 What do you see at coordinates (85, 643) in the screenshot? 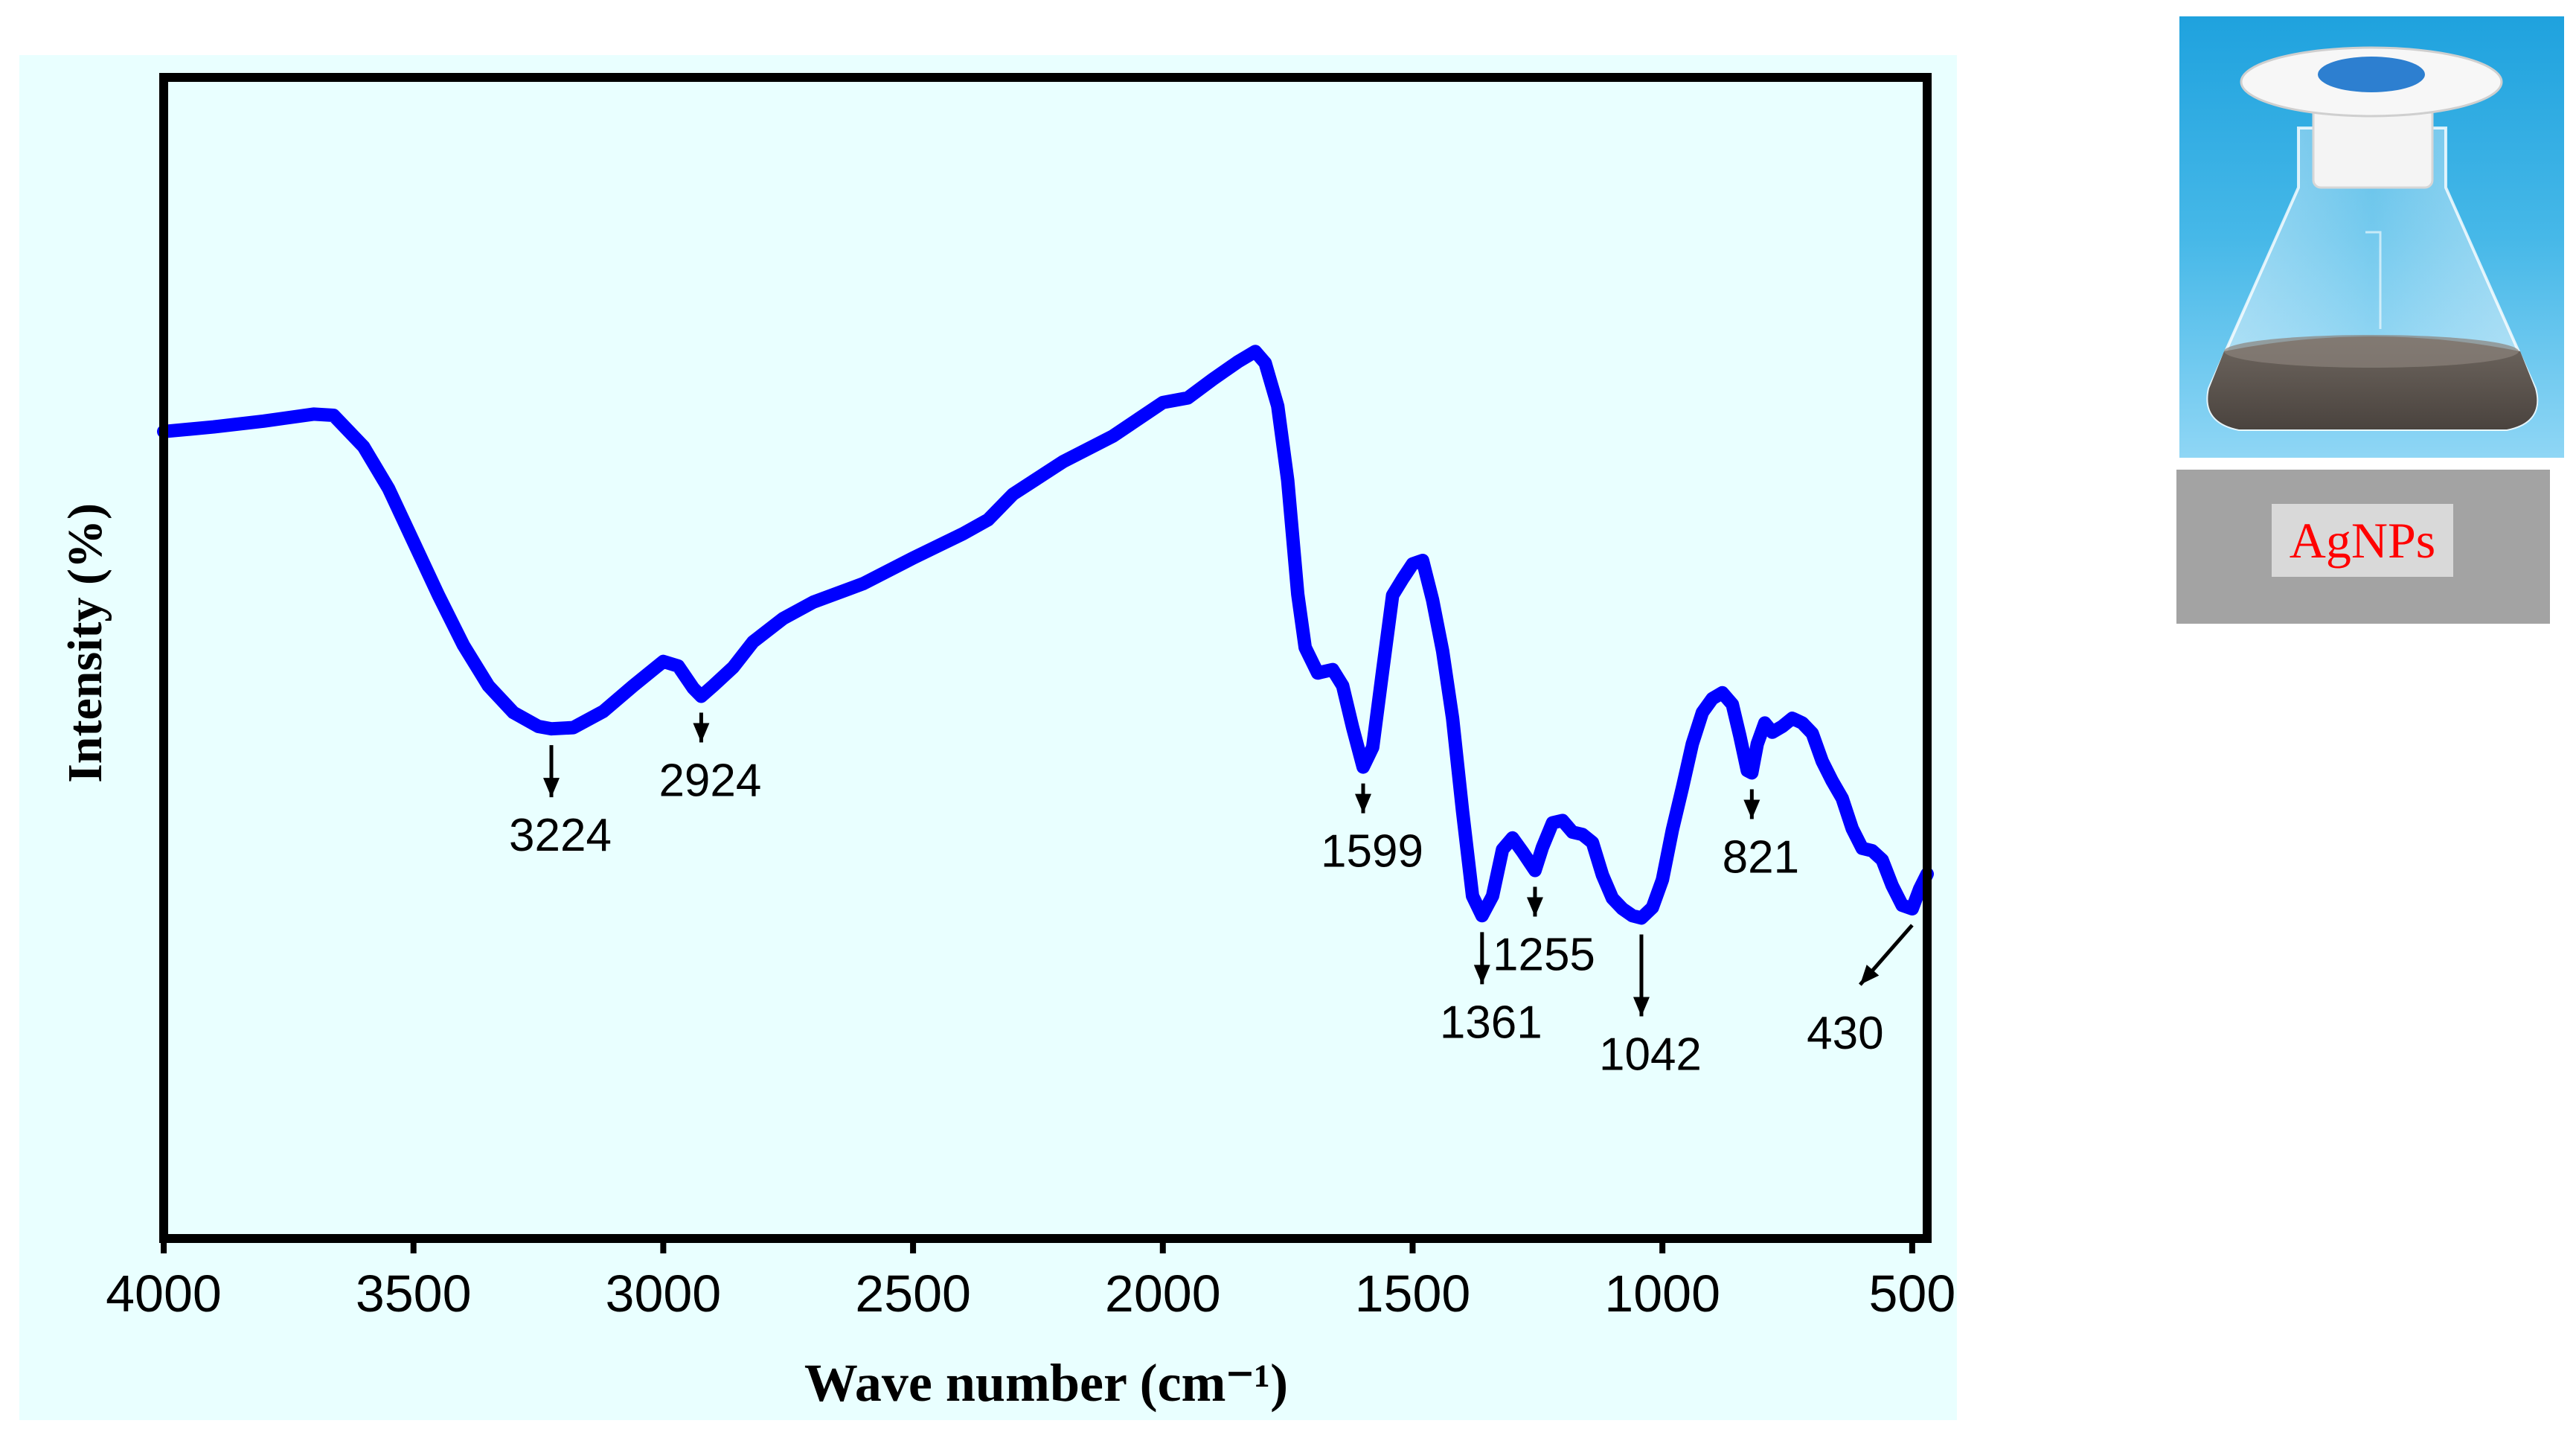
I see `y-axis-label: Intensity (%)` at bounding box center [85, 643].